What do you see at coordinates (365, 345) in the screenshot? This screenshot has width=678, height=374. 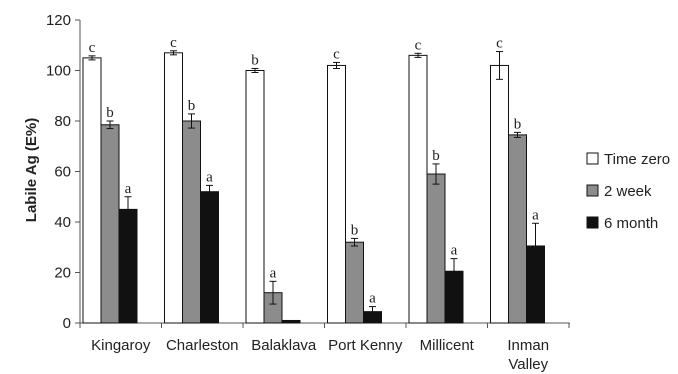 I see `category-label: Port Kenny` at bounding box center [365, 345].